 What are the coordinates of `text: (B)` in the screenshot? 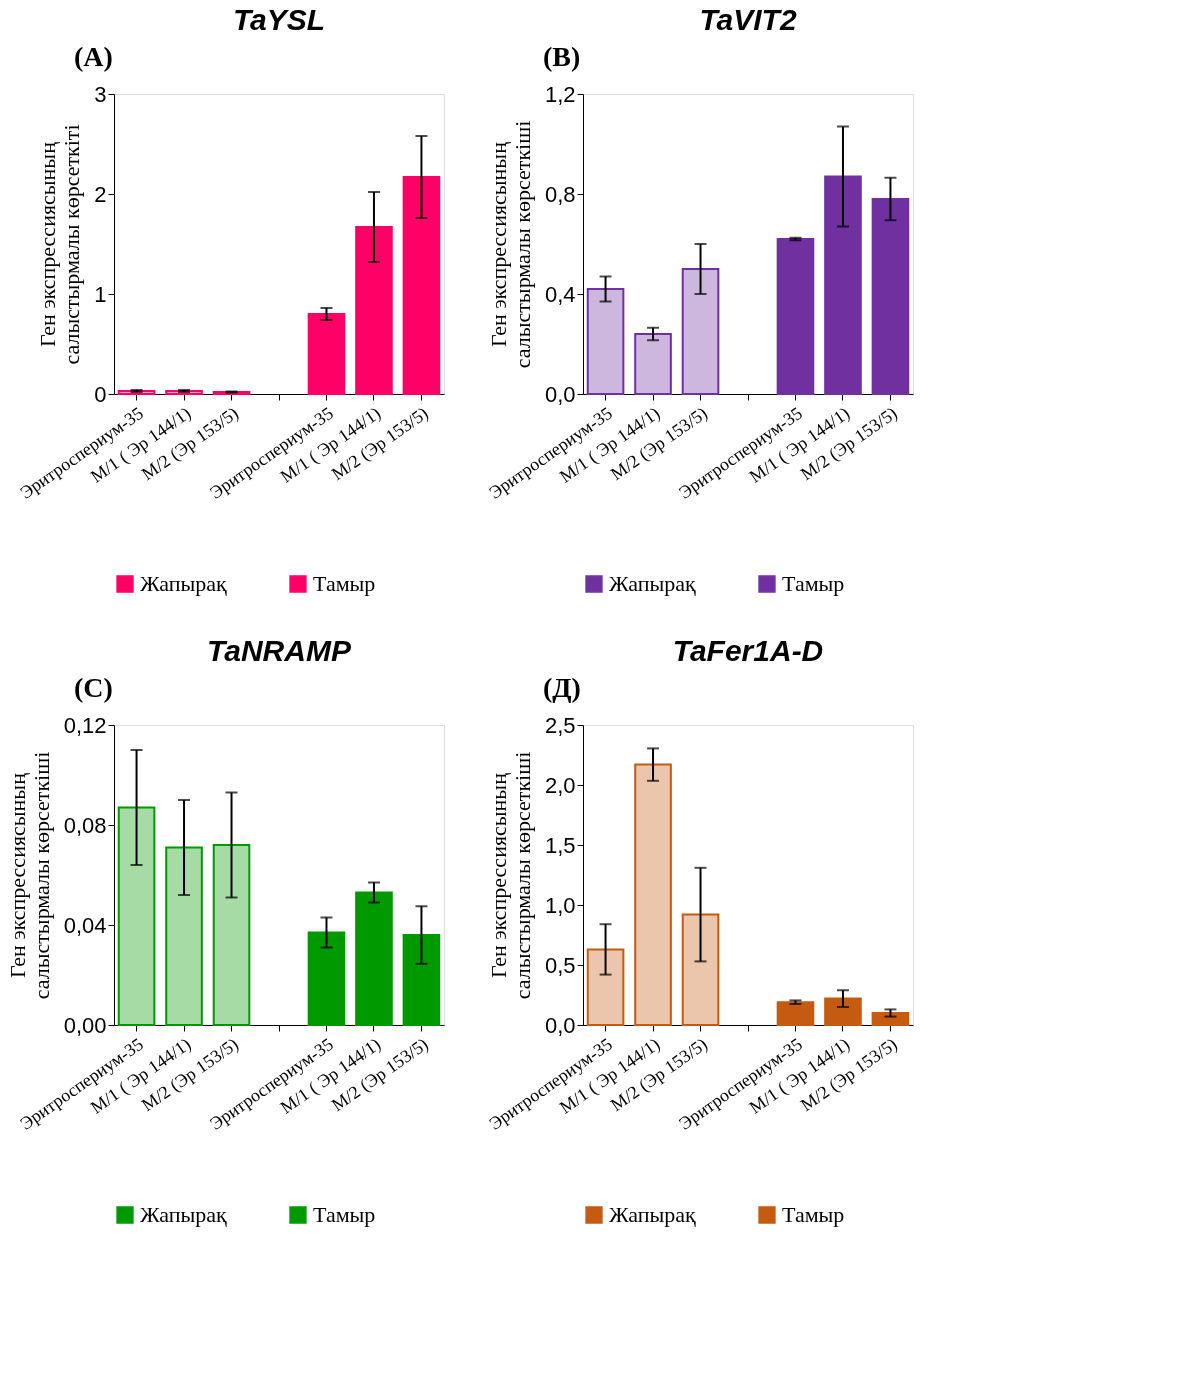 It's located at (562, 56).